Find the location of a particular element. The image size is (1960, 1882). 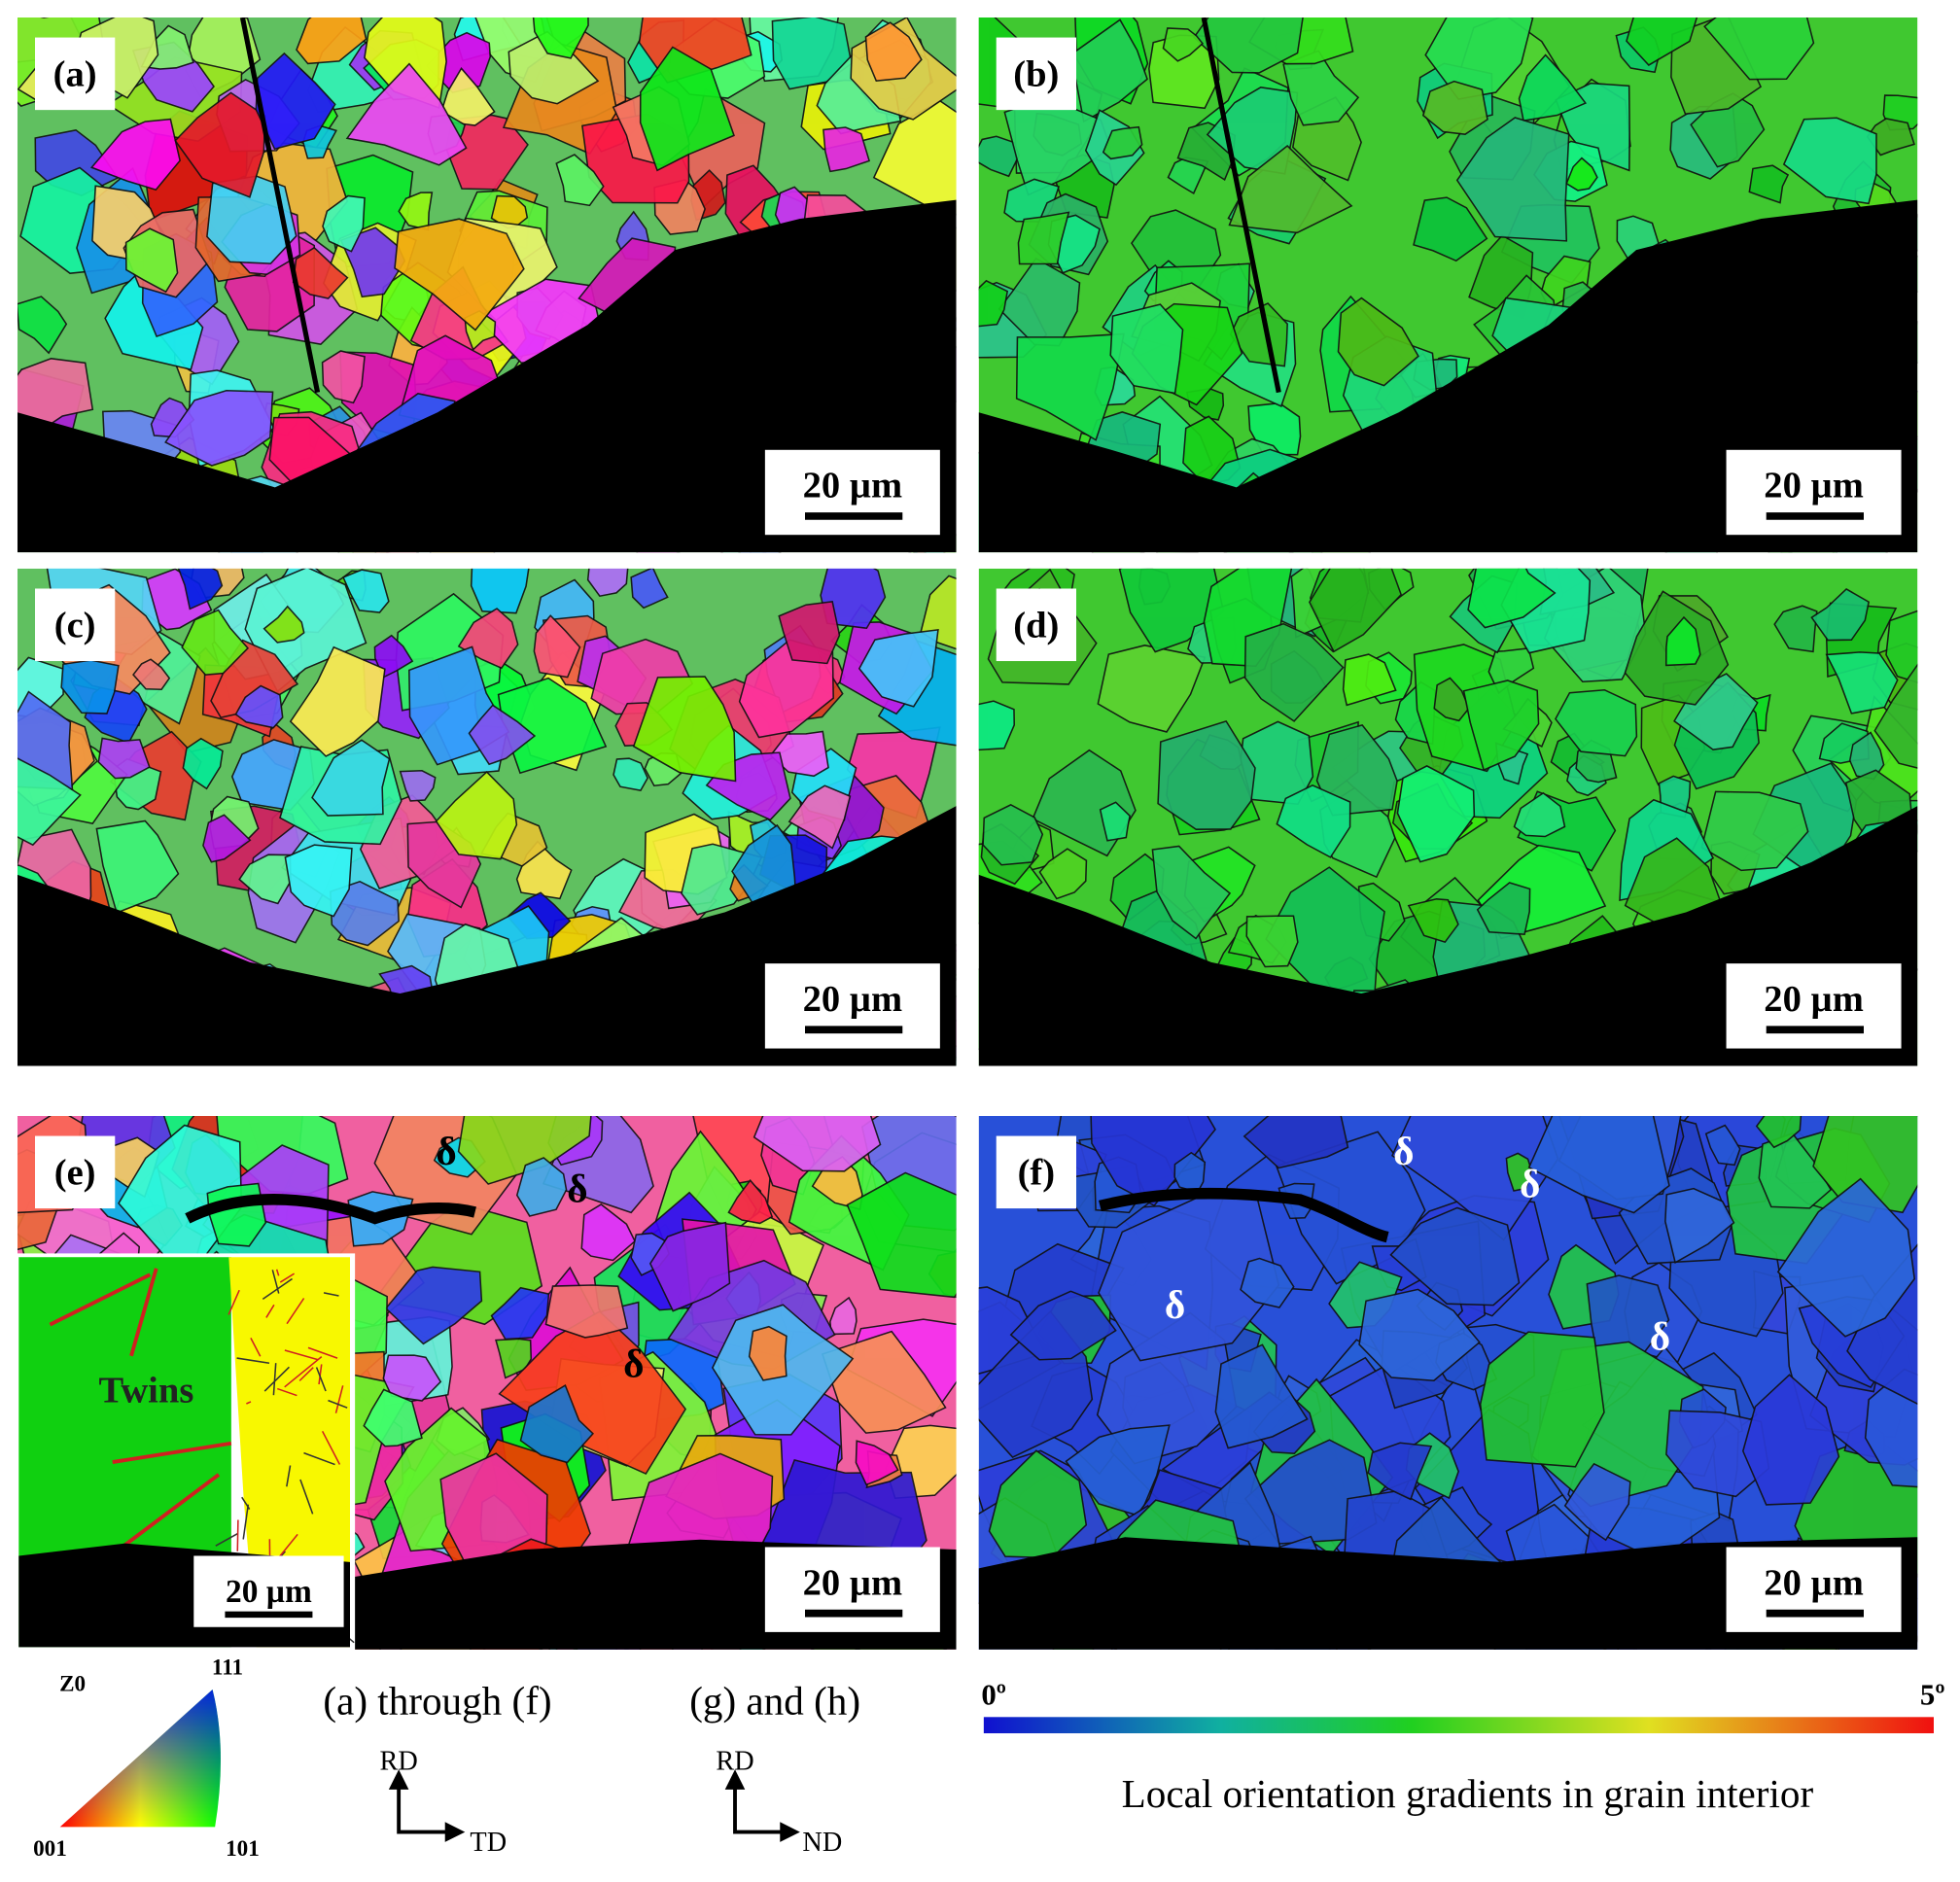

colorbar-min: 0º is located at coordinates (993, 1695).